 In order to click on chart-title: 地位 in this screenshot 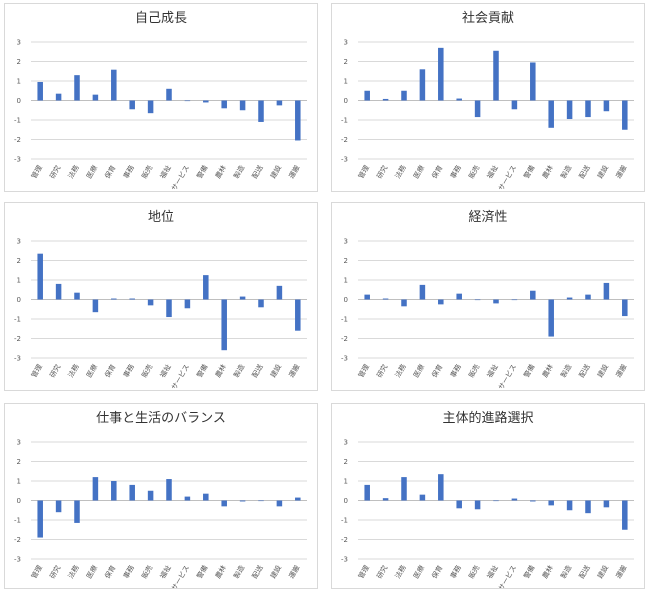, I will do `click(161, 217)`.